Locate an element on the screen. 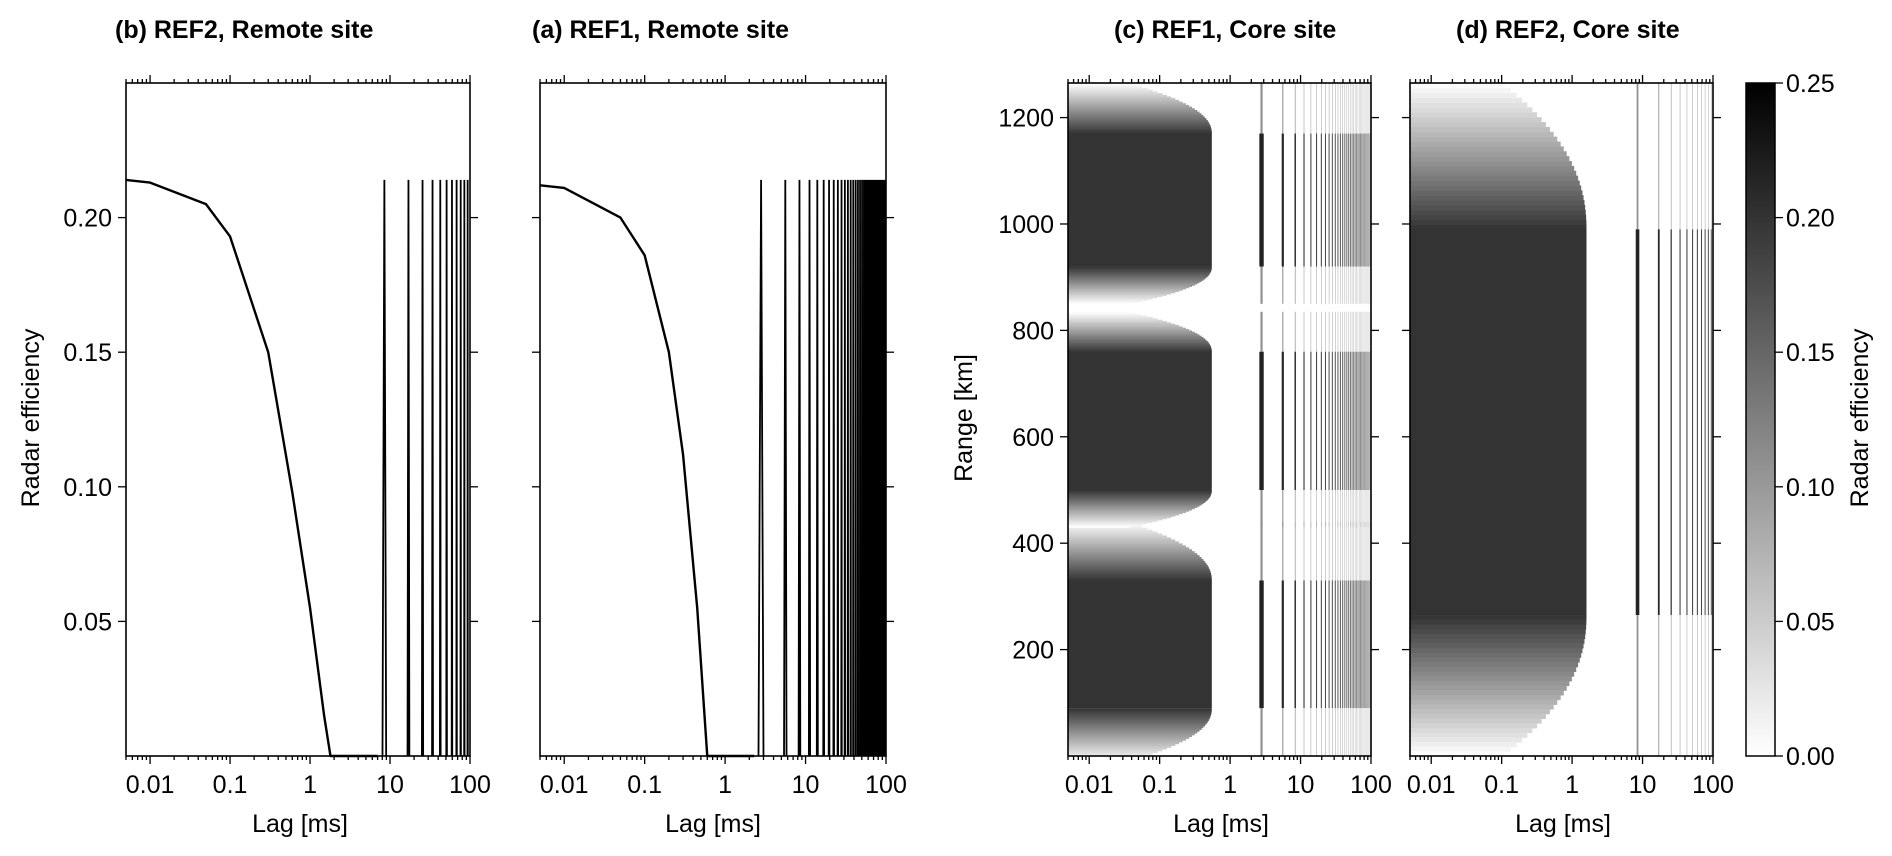 The width and height of the screenshot is (1892, 856). panel-d-title: (d) REF2, Core site is located at coordinates (1568, 30).